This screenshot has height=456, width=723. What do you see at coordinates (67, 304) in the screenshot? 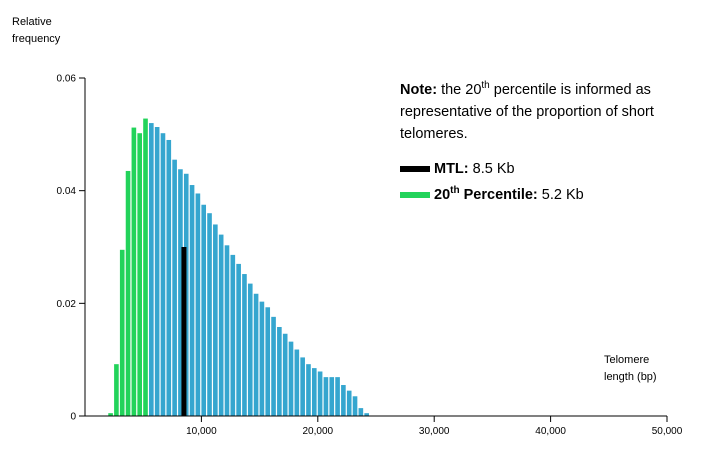
I see `y-tick-label: 0.02` at bounding box center [67, 304].